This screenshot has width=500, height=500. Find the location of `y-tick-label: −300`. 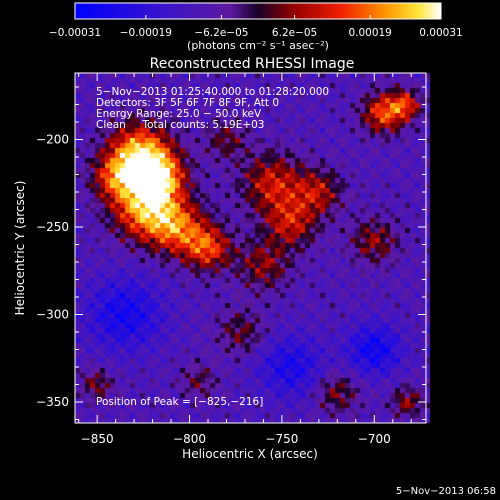

y-tick-label: −300 is located at coordinates (52, 315).